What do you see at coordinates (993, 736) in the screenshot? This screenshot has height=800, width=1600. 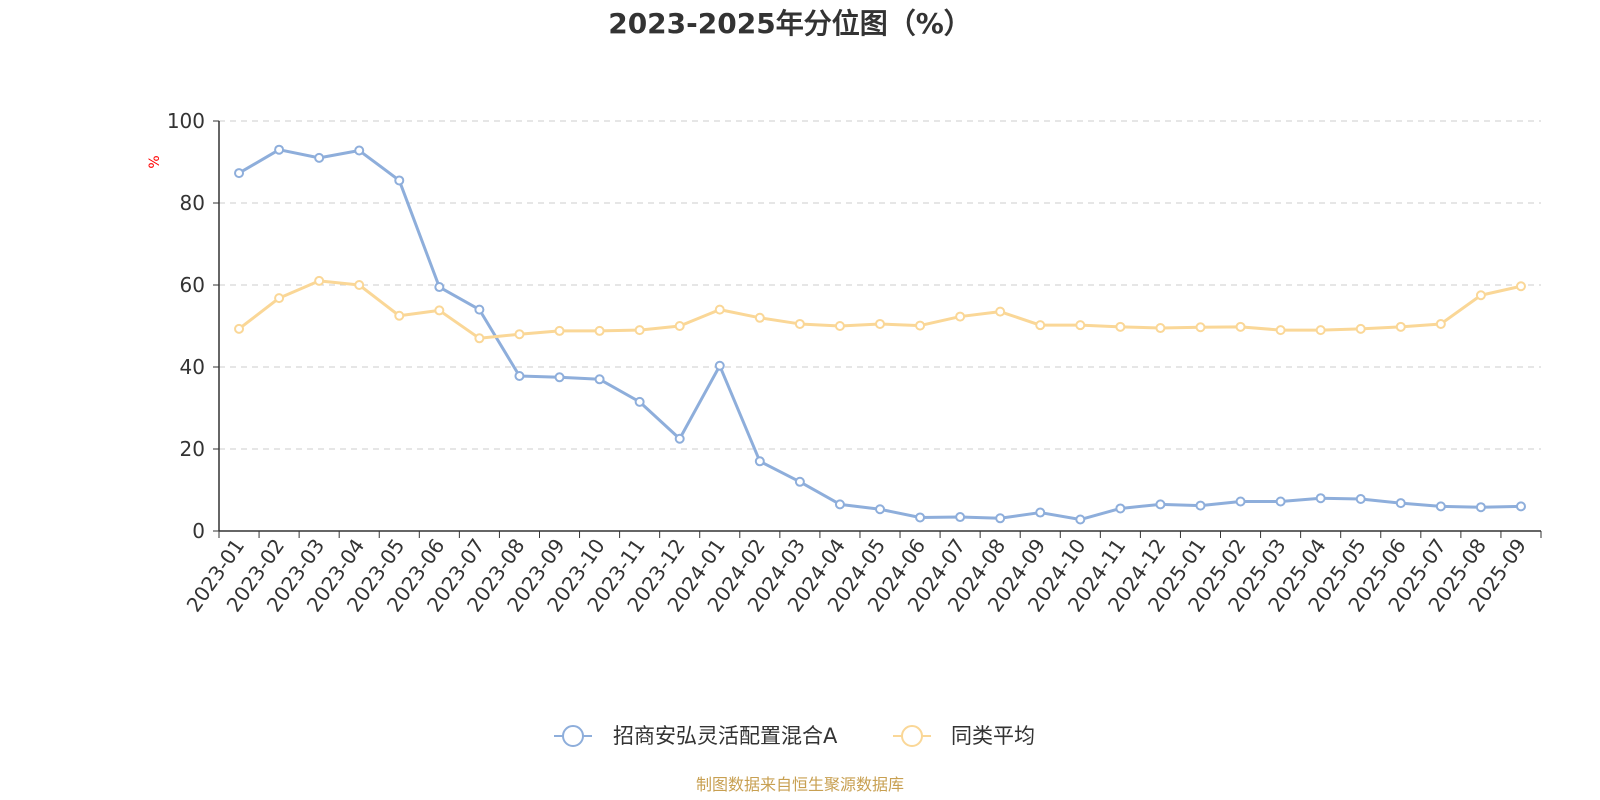 I see `legend-label-series-2: 同类平均` at bounding box center [993, 736].